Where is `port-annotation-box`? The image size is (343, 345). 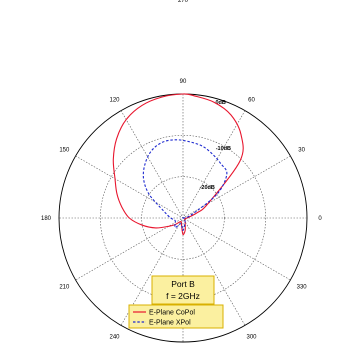 port-annotation-box is located at coordinates (183, 290).